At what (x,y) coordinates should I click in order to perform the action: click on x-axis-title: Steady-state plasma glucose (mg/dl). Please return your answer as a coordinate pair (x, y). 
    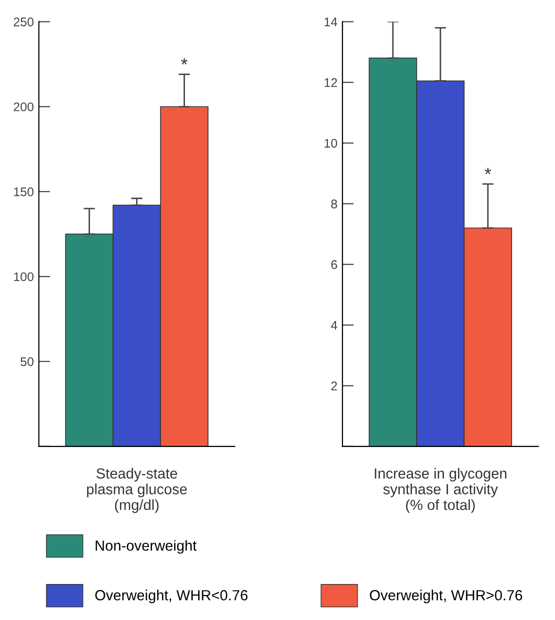
    Looking at the image, I should click on (137, 490).